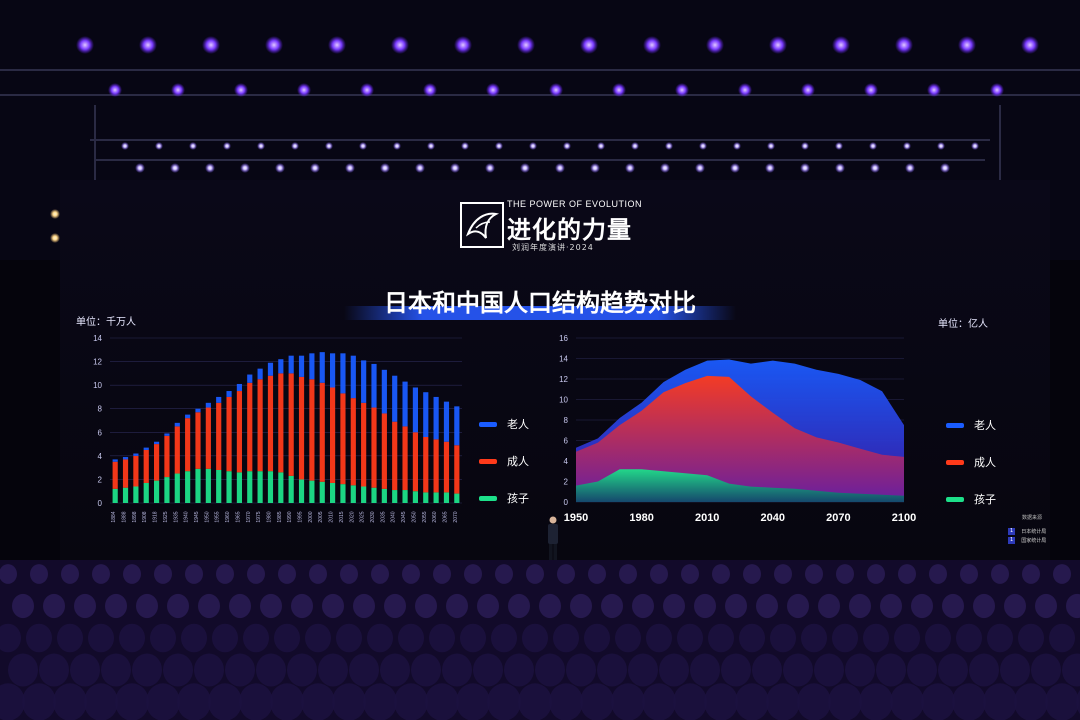 The height and width of the screenshot is (720, 1080). What do you see at coordinates (971, 425) in the screenshot?
I see `legend-right-elderly: 老人` at bounding box center [971, 425].